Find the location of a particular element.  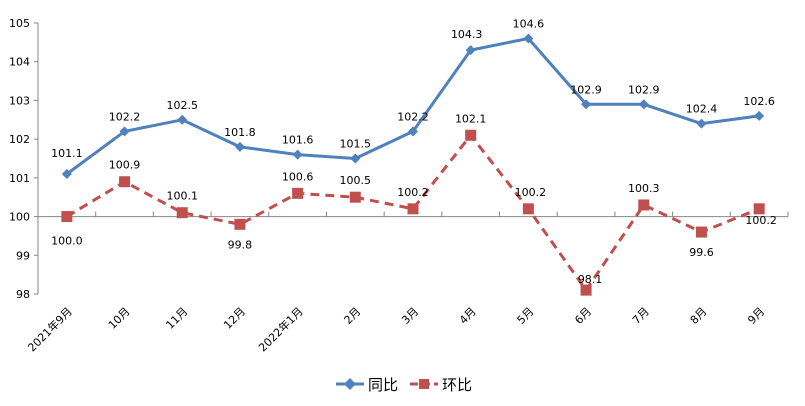

legend: 同比 环比 is located at coordinates (404, 385).